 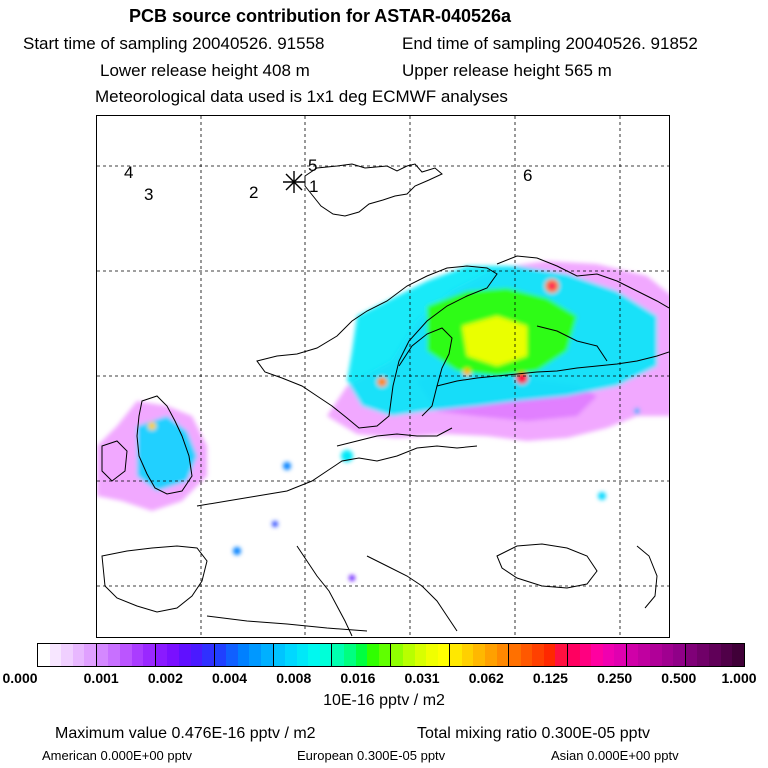 I want to click on coast-gulf-bothnia, so click(x=425, y=372).